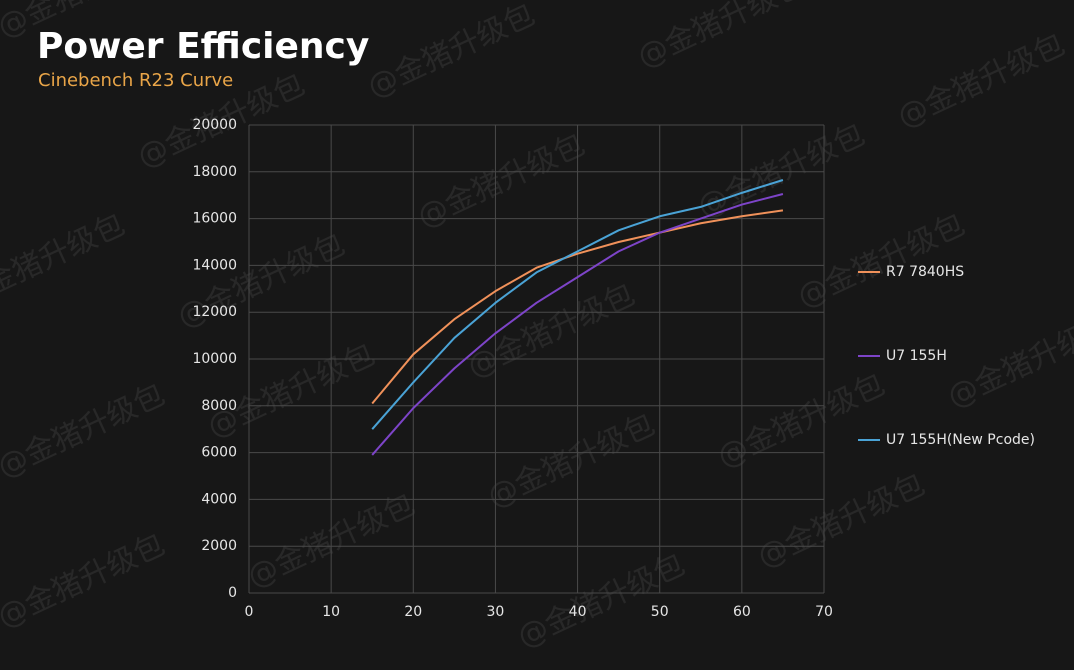 The height and width of the screenshot is (670, 1074). What do you see at coordinates (578, 612) in the screenshot?
I see `x-tick-label: 40` at bounding box center [578, 612].